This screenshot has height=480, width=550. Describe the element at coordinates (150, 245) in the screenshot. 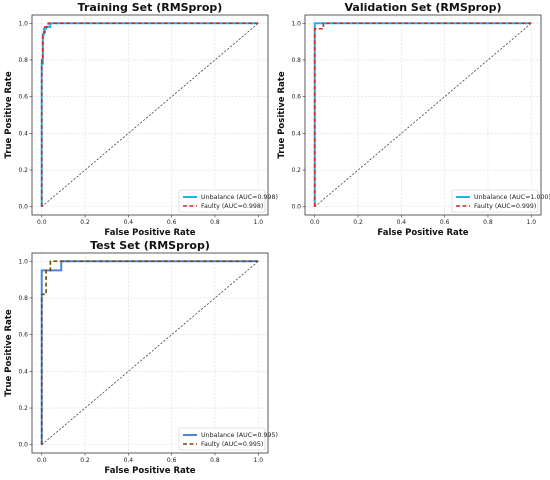

I see `chart-title: Test Set (RMSprop)` at that location.